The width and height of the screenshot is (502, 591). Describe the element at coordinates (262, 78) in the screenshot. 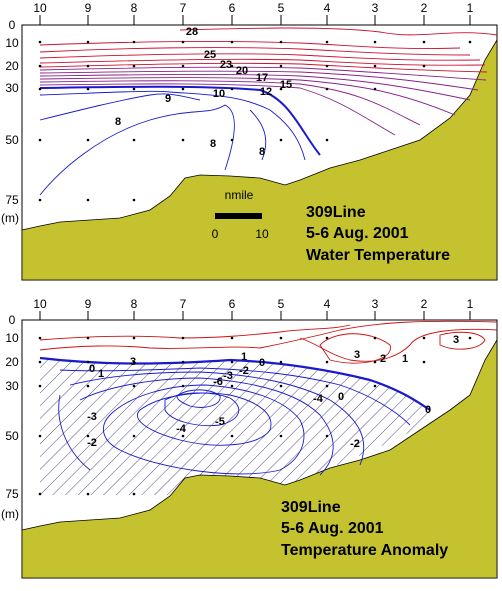

I see `top-contour-label: 17` at that location.